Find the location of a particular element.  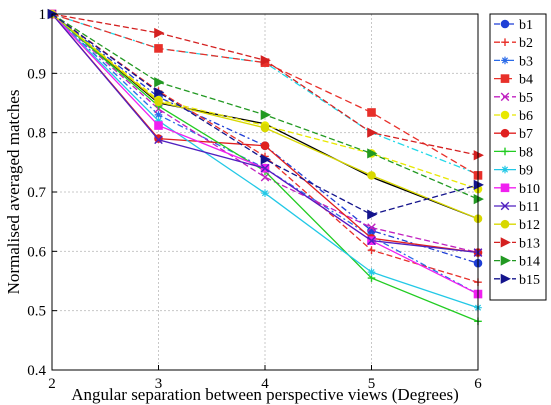

legend-label: b9 is located at coordinates (526, 171).